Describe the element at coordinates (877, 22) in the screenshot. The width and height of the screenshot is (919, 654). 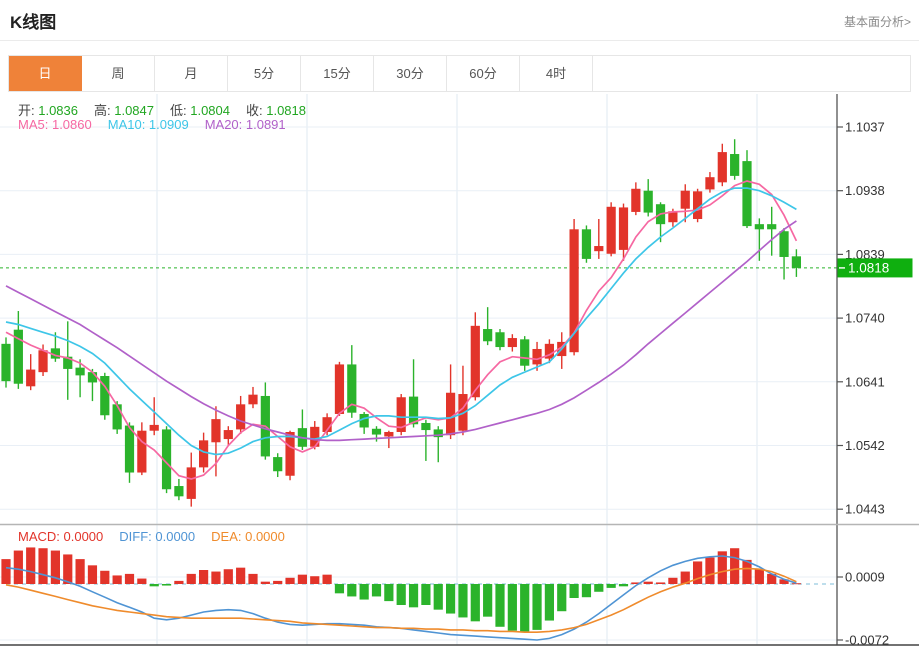
I see `fundamental-analysis-link: 基本面分析>` at that location.